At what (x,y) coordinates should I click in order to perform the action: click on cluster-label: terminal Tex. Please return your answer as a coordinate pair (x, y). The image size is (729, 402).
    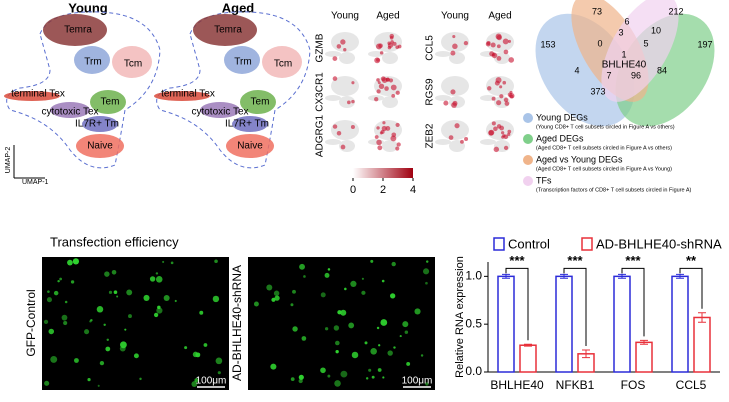
    Looking at the image, I should click on (38, 94).